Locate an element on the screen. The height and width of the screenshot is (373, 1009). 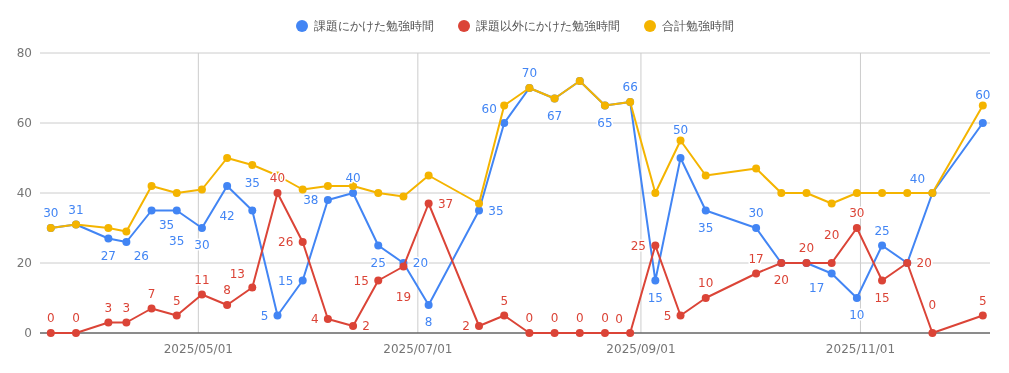
y-tick-label: 80 is located at coordinates (24, 53).